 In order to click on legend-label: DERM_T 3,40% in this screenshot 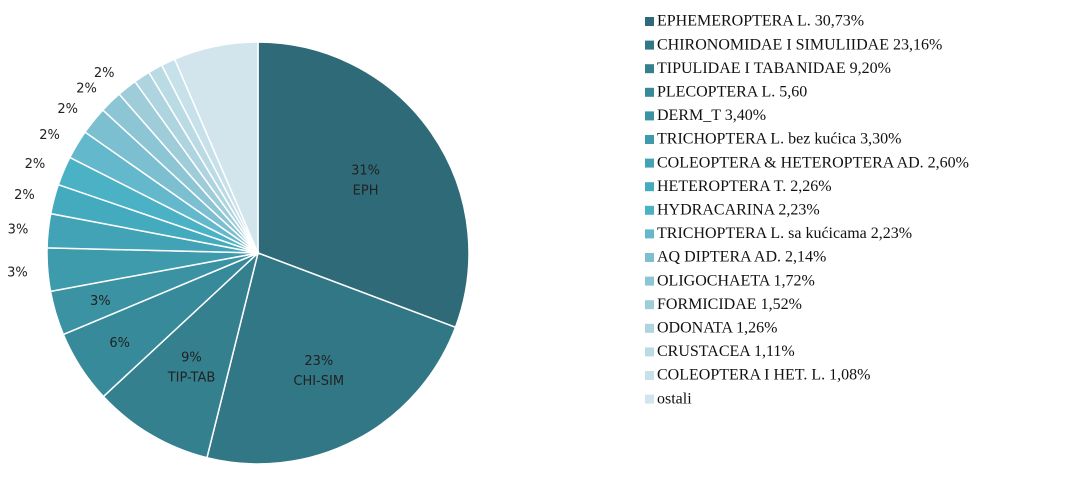, I will do `click(711, 115)`.